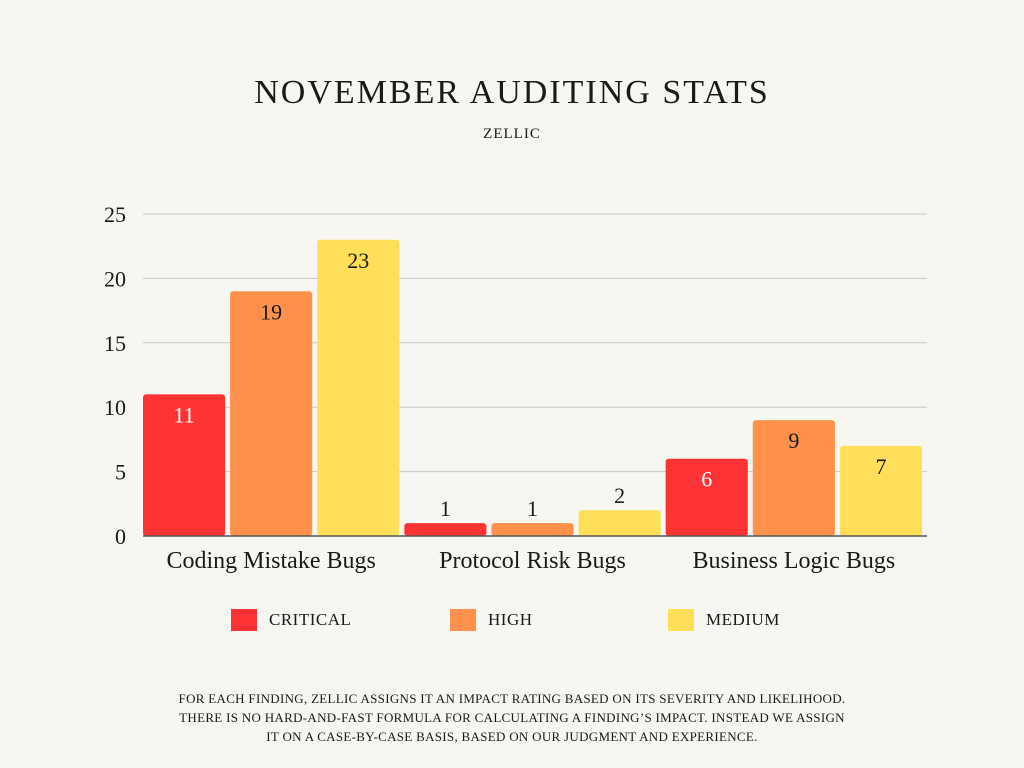 Image resolution: width=1024 pixels, height=768 pixels. Describe the element at coordinates (880, 466) in the screenshot. I see `bar-value-label: 7` at that location.